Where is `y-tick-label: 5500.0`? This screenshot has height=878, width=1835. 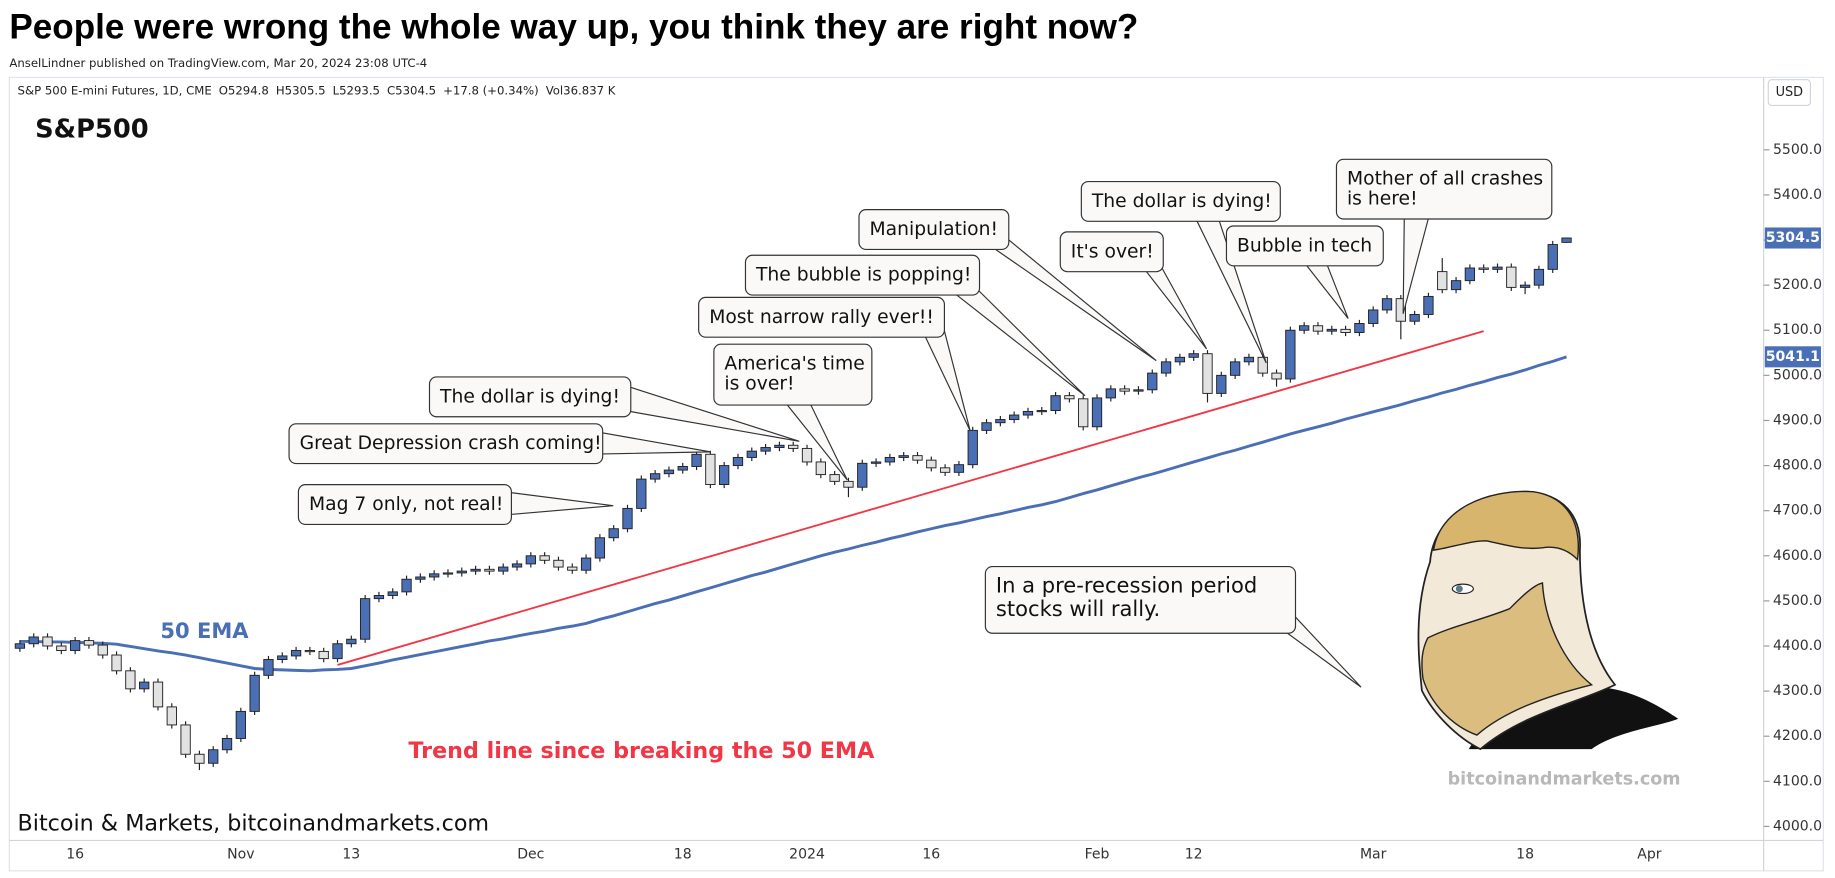
y-tick-label: 5500.0 is located at coordinates (1797, 150).